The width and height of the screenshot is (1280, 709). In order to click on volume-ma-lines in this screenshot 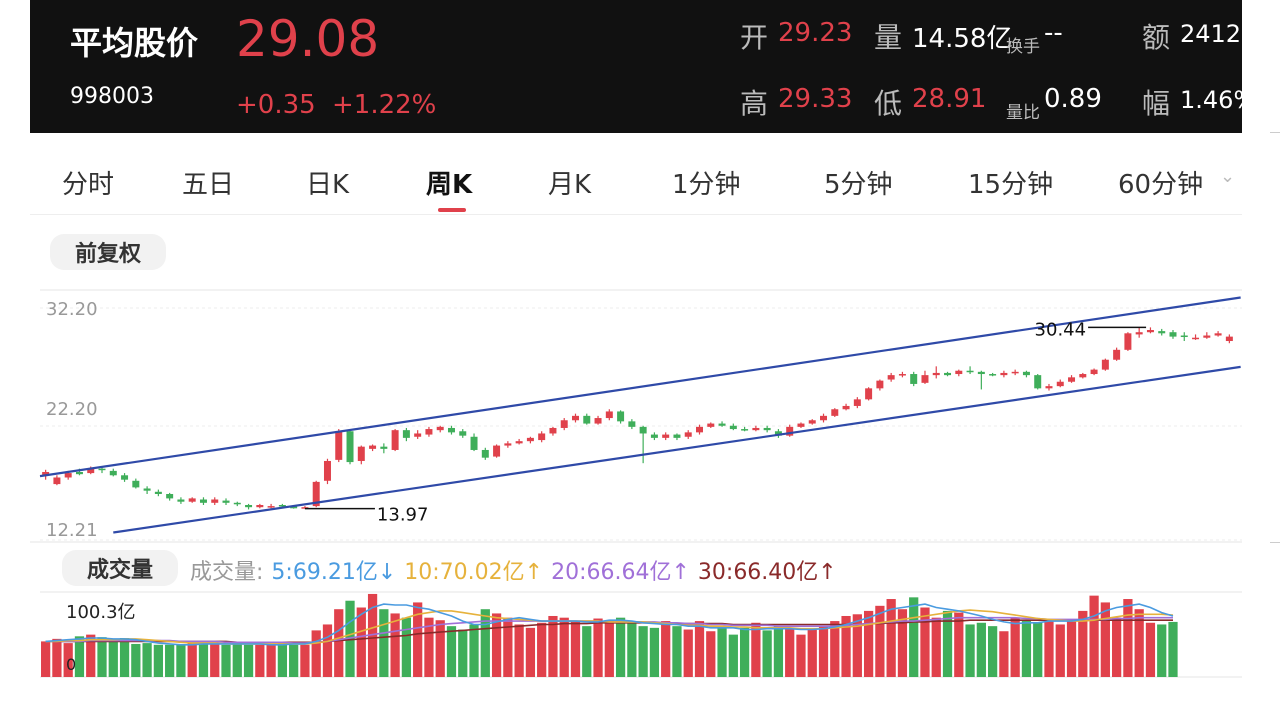, I will do `click(609, 624)`.